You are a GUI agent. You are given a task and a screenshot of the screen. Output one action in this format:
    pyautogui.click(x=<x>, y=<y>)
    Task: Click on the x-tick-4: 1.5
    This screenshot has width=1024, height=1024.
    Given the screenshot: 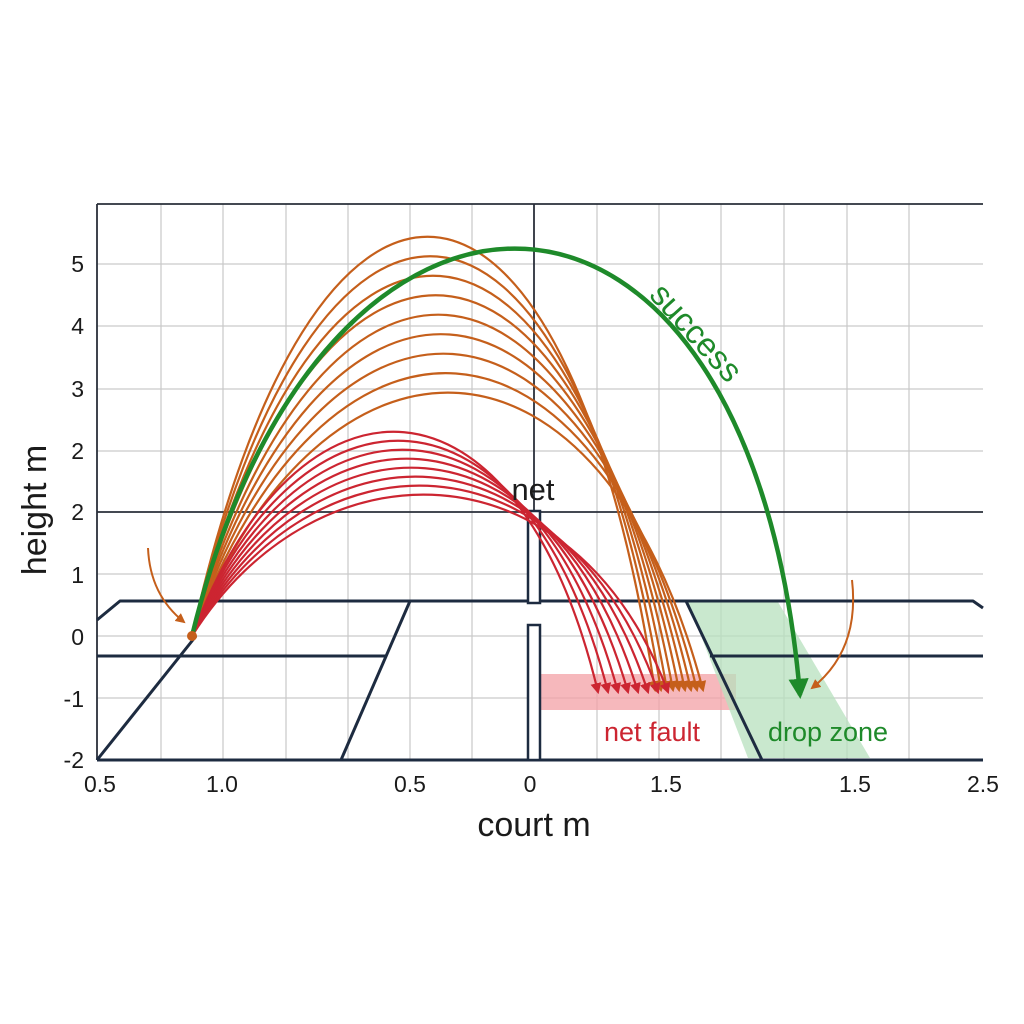 What is the action you would take?
    pyautogui.click(x=666, y=784)
    